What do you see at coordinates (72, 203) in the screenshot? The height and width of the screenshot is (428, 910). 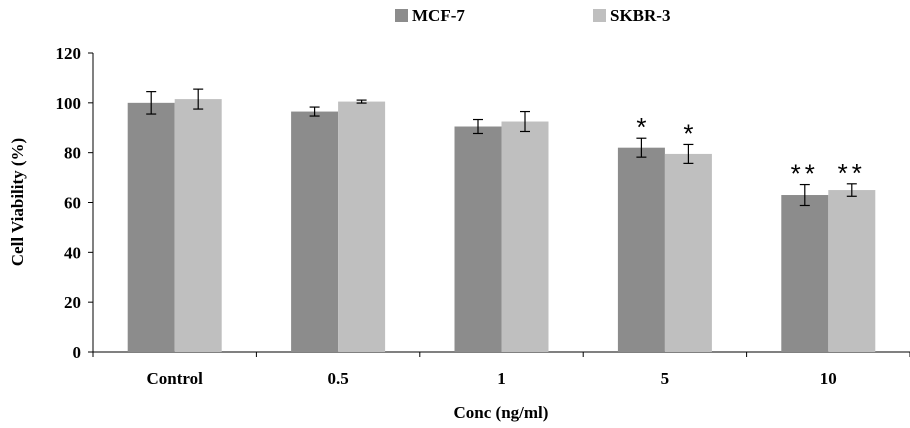 I see `y-tick-label: 60` at bounding box center [72, 203].